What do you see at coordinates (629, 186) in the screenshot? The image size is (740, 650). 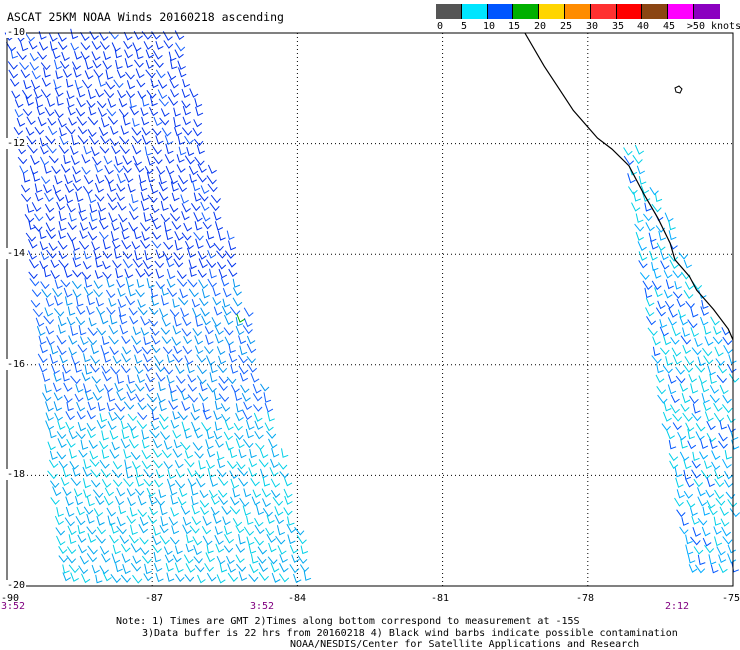 I see `coastline` at bounding box center [629, 186].